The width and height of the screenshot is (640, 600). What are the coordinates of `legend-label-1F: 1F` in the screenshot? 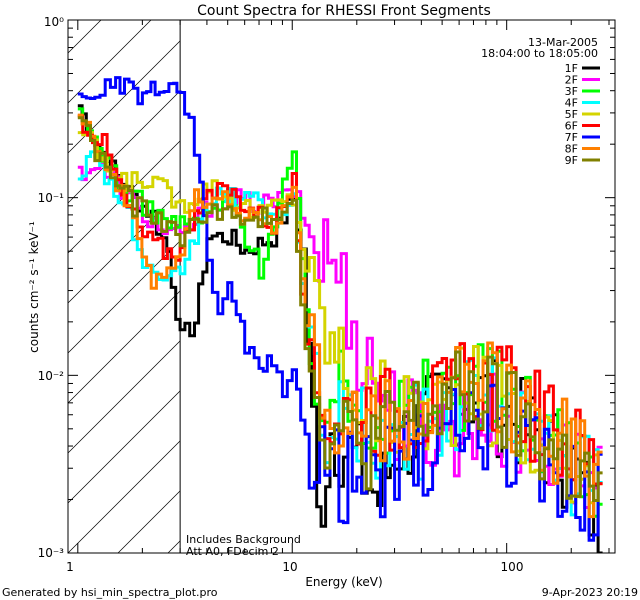 It's located at (571, 68).